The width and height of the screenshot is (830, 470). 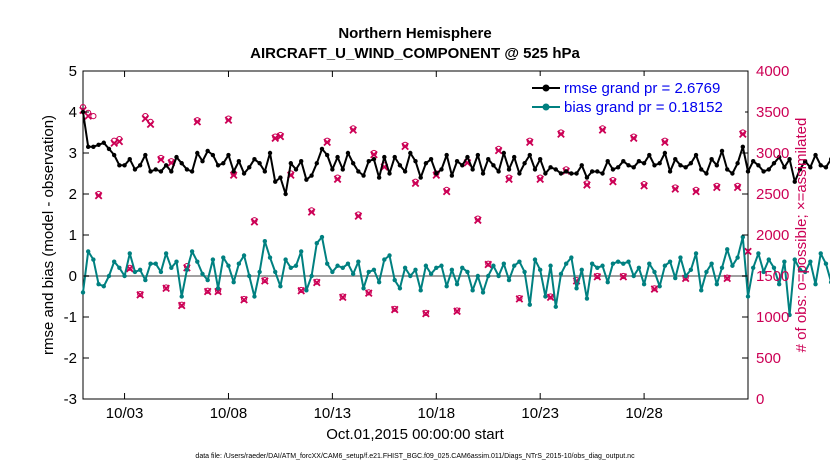 I want to click on x-tick-label: 10/13, so click(x=333, y=413).